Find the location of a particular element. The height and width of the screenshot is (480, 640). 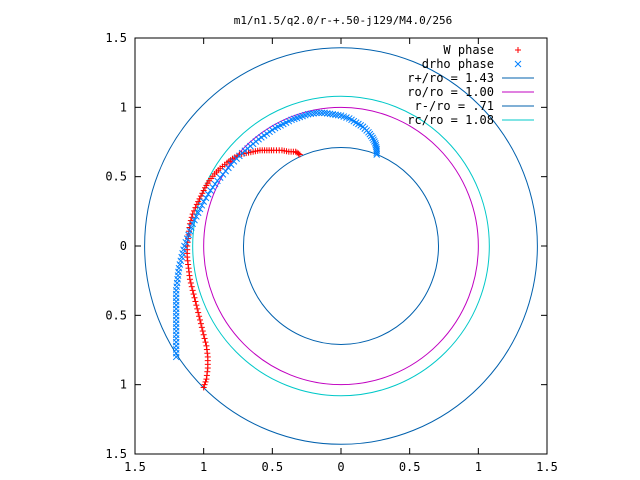

legend-label: drho phase is located at coordinates (458, 64).